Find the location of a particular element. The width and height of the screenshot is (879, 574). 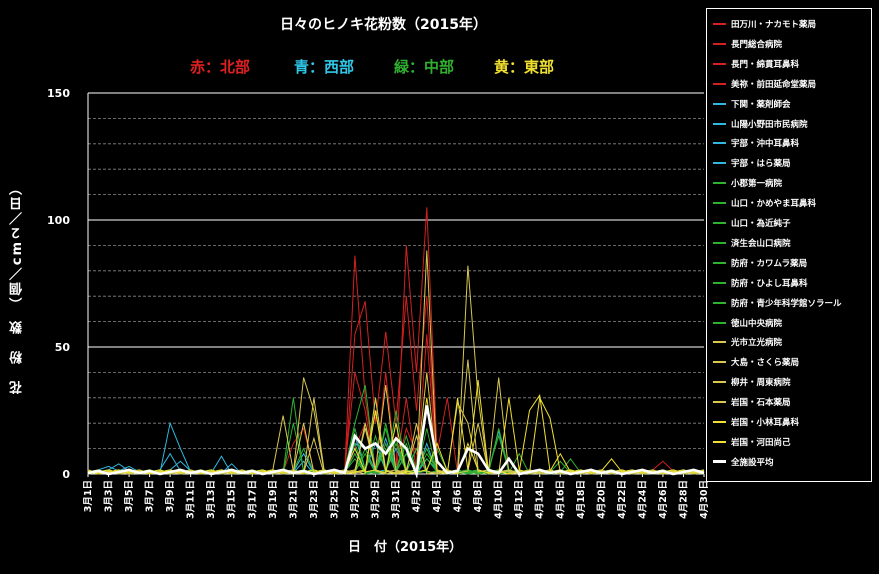

legend-item: 全施設平均 is located at coordinates (743, 462).